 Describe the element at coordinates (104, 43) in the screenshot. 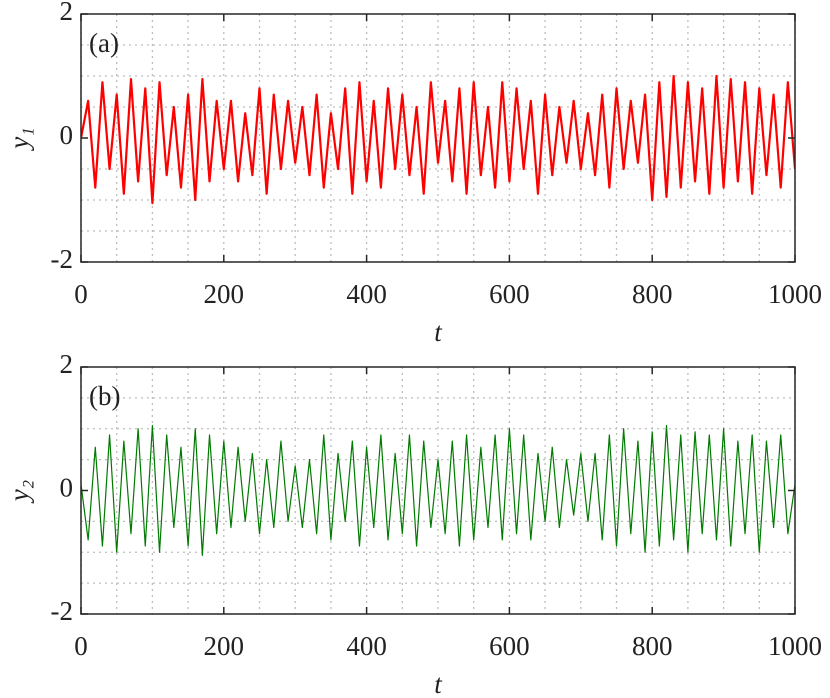

I see `panel-label: (a)` at that location.